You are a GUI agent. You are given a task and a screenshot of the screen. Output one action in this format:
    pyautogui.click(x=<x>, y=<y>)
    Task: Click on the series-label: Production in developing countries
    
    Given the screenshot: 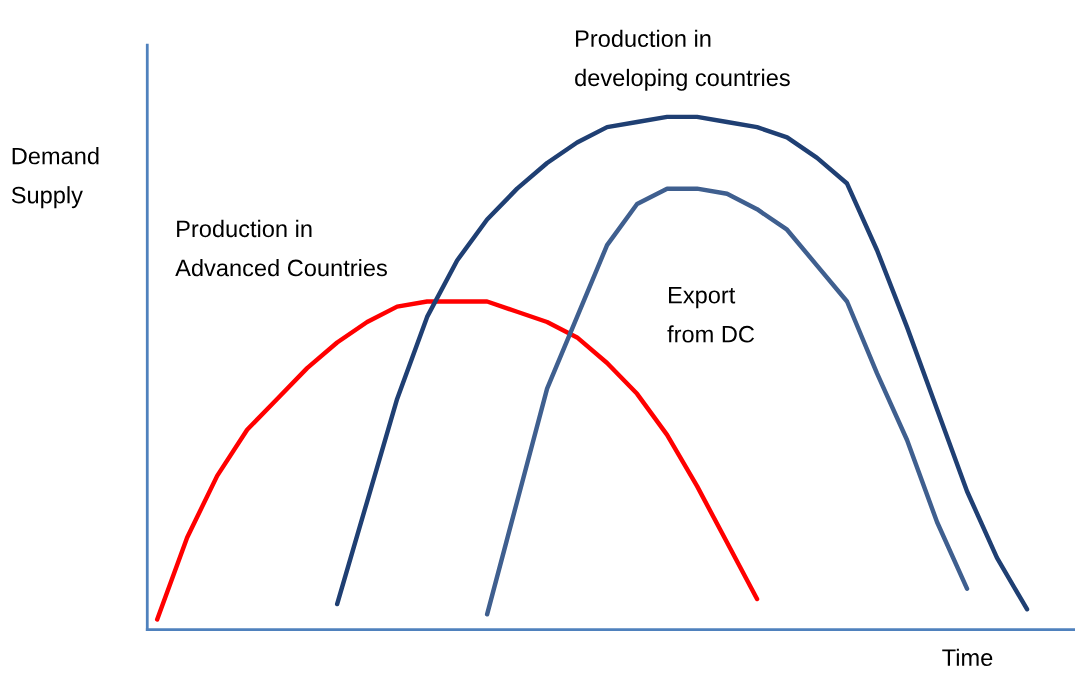 What is the action you would take?
    pyautogui.click(x=682, y=60)
    